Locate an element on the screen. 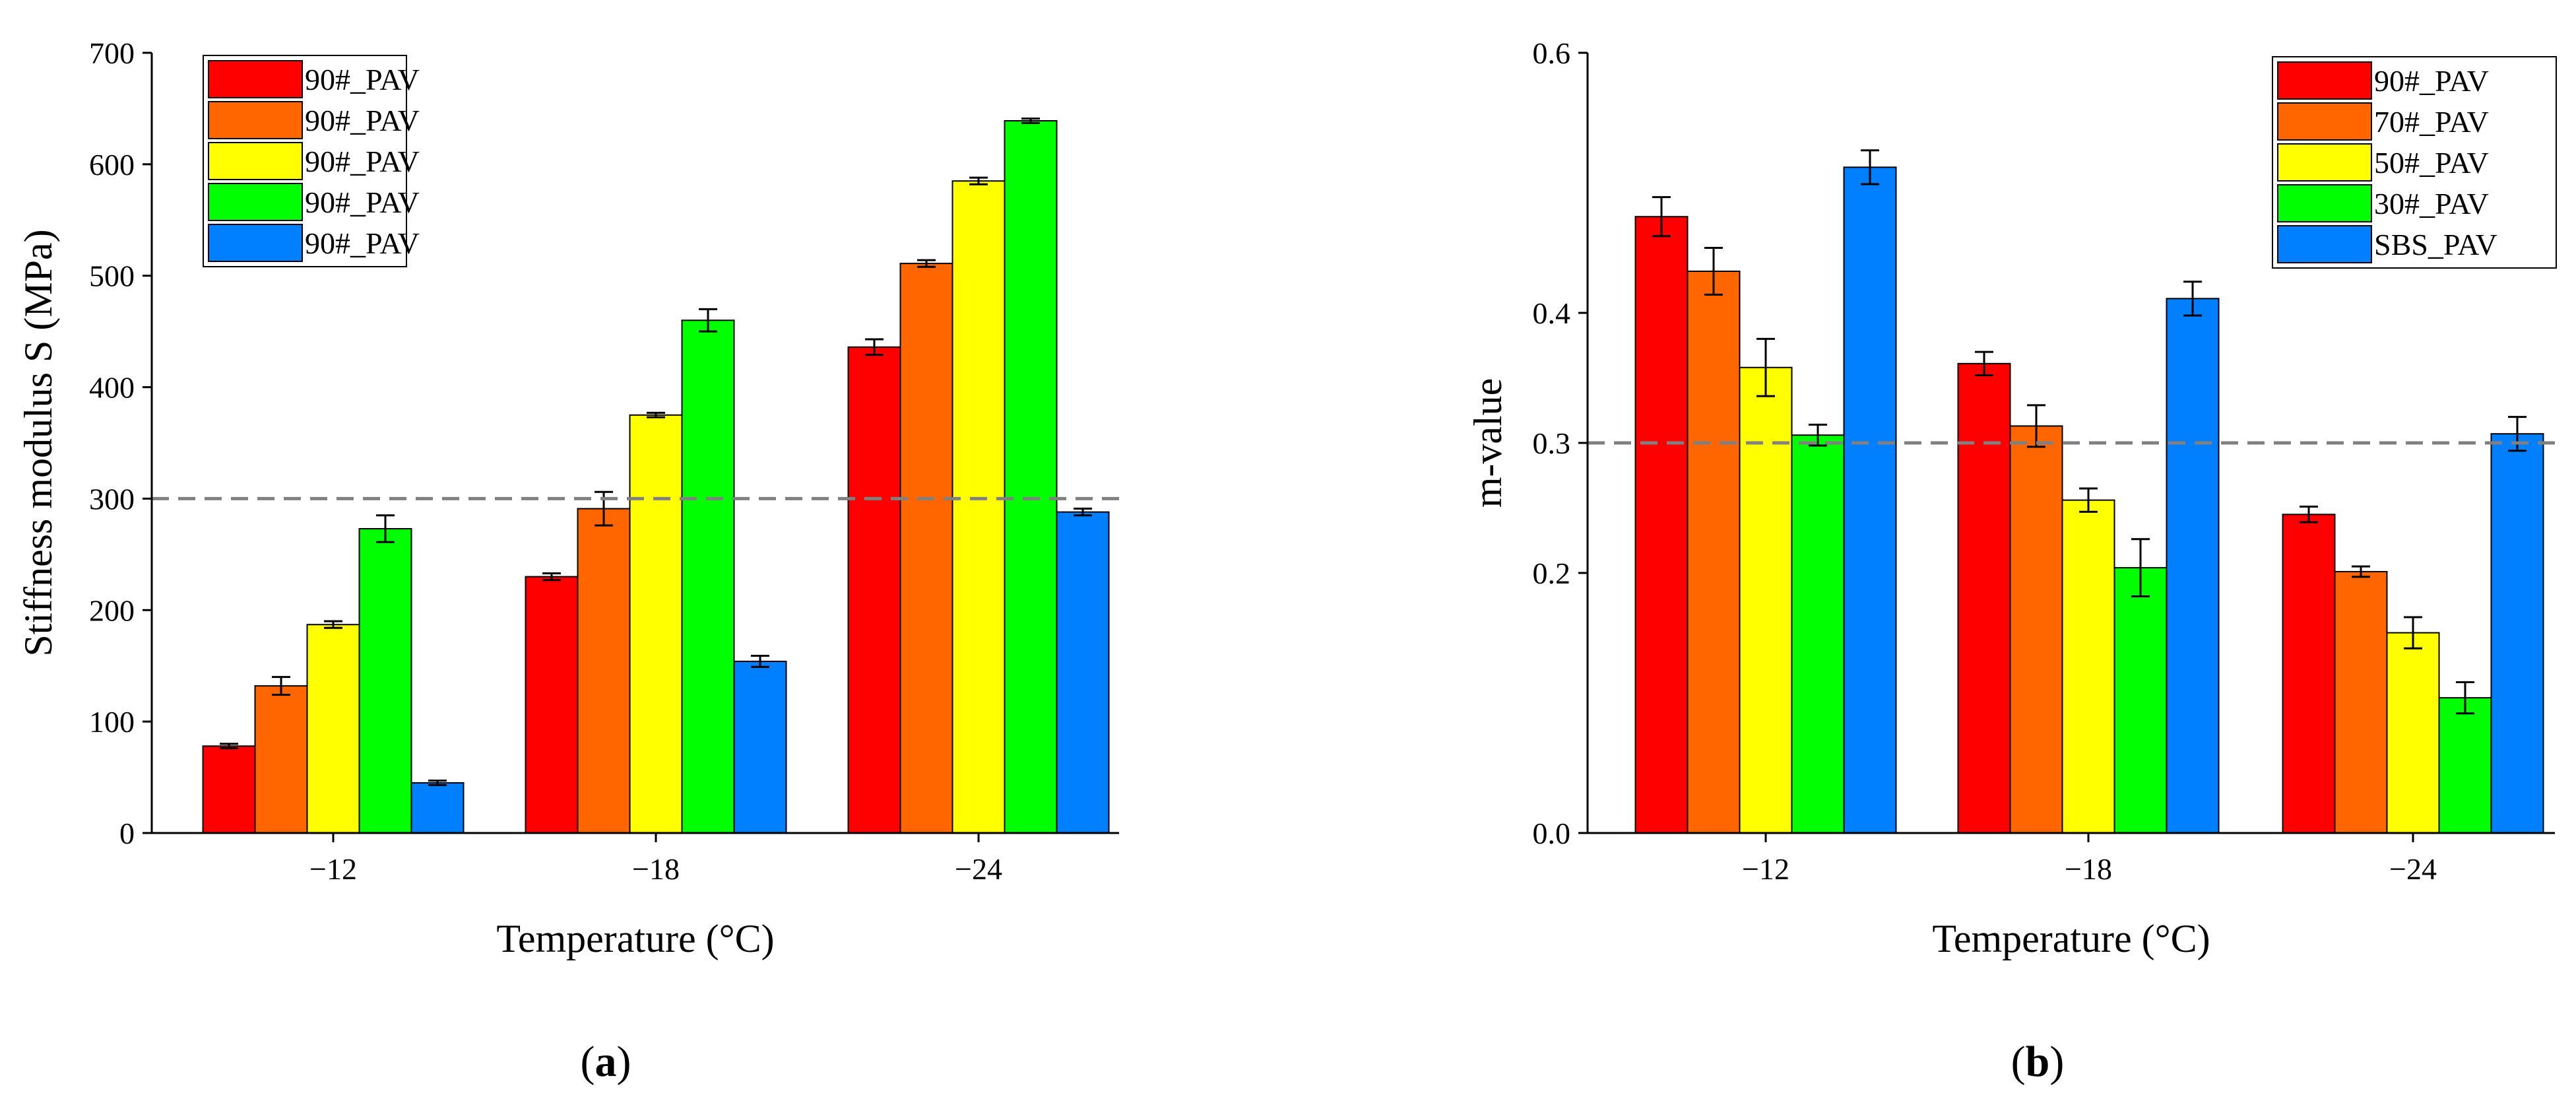 The image size is (2576, 1101). panel-b-caption-letter: b is located at coordinates (2038, 1062).